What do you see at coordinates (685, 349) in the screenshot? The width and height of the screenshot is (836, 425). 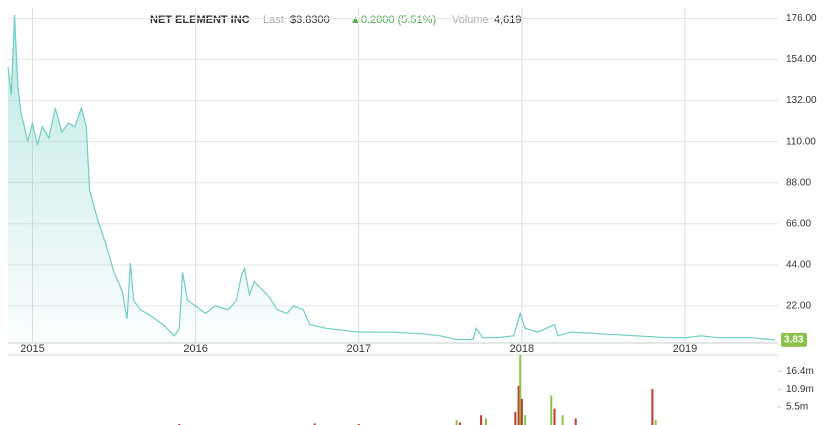 I see `x-tick-label: 2019` at bounding box center [685, 349].